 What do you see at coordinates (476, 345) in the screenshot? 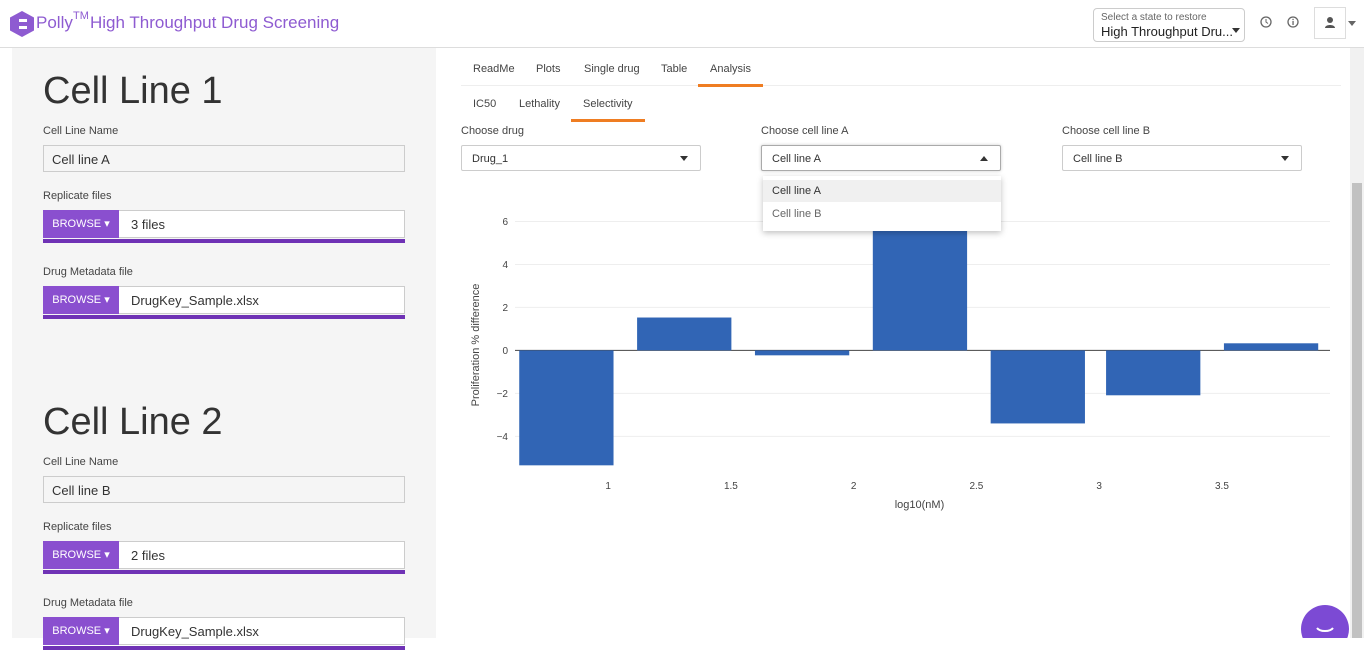
I see `y-axis-label: Proliferation % difference` at bounding box center [476, 345].